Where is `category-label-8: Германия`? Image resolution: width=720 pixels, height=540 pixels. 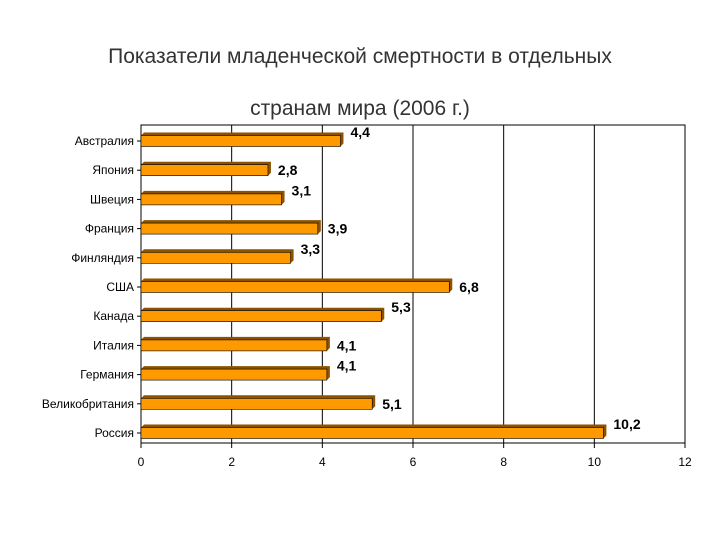
category-label-8: Германия is located at coordinates (107, 375).